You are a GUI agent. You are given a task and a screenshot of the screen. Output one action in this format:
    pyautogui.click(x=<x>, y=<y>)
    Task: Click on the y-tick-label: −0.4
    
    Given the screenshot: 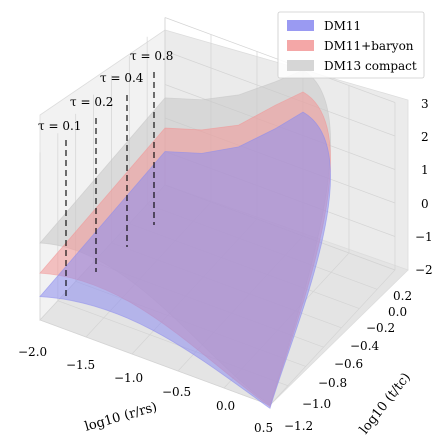 What is the action you would take?
    pyautogui.click(x=365, y=346)
    